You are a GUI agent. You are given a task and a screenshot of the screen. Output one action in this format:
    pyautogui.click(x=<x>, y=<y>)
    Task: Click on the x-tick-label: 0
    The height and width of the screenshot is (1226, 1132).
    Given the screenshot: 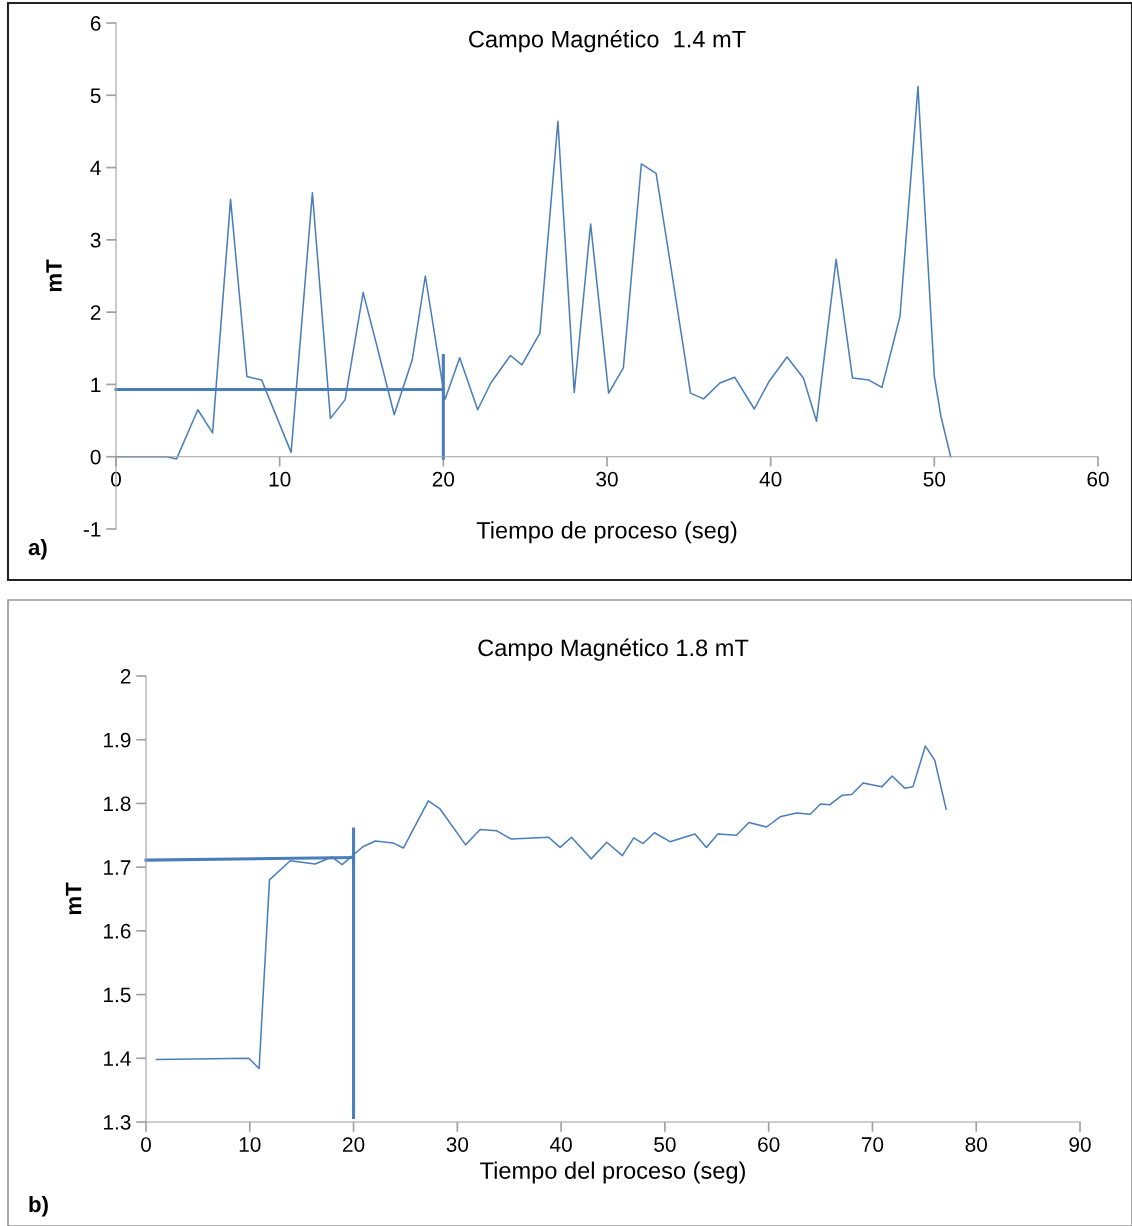 What is the action you would take?
    pyautogui.click(x=146, y=1144)
    